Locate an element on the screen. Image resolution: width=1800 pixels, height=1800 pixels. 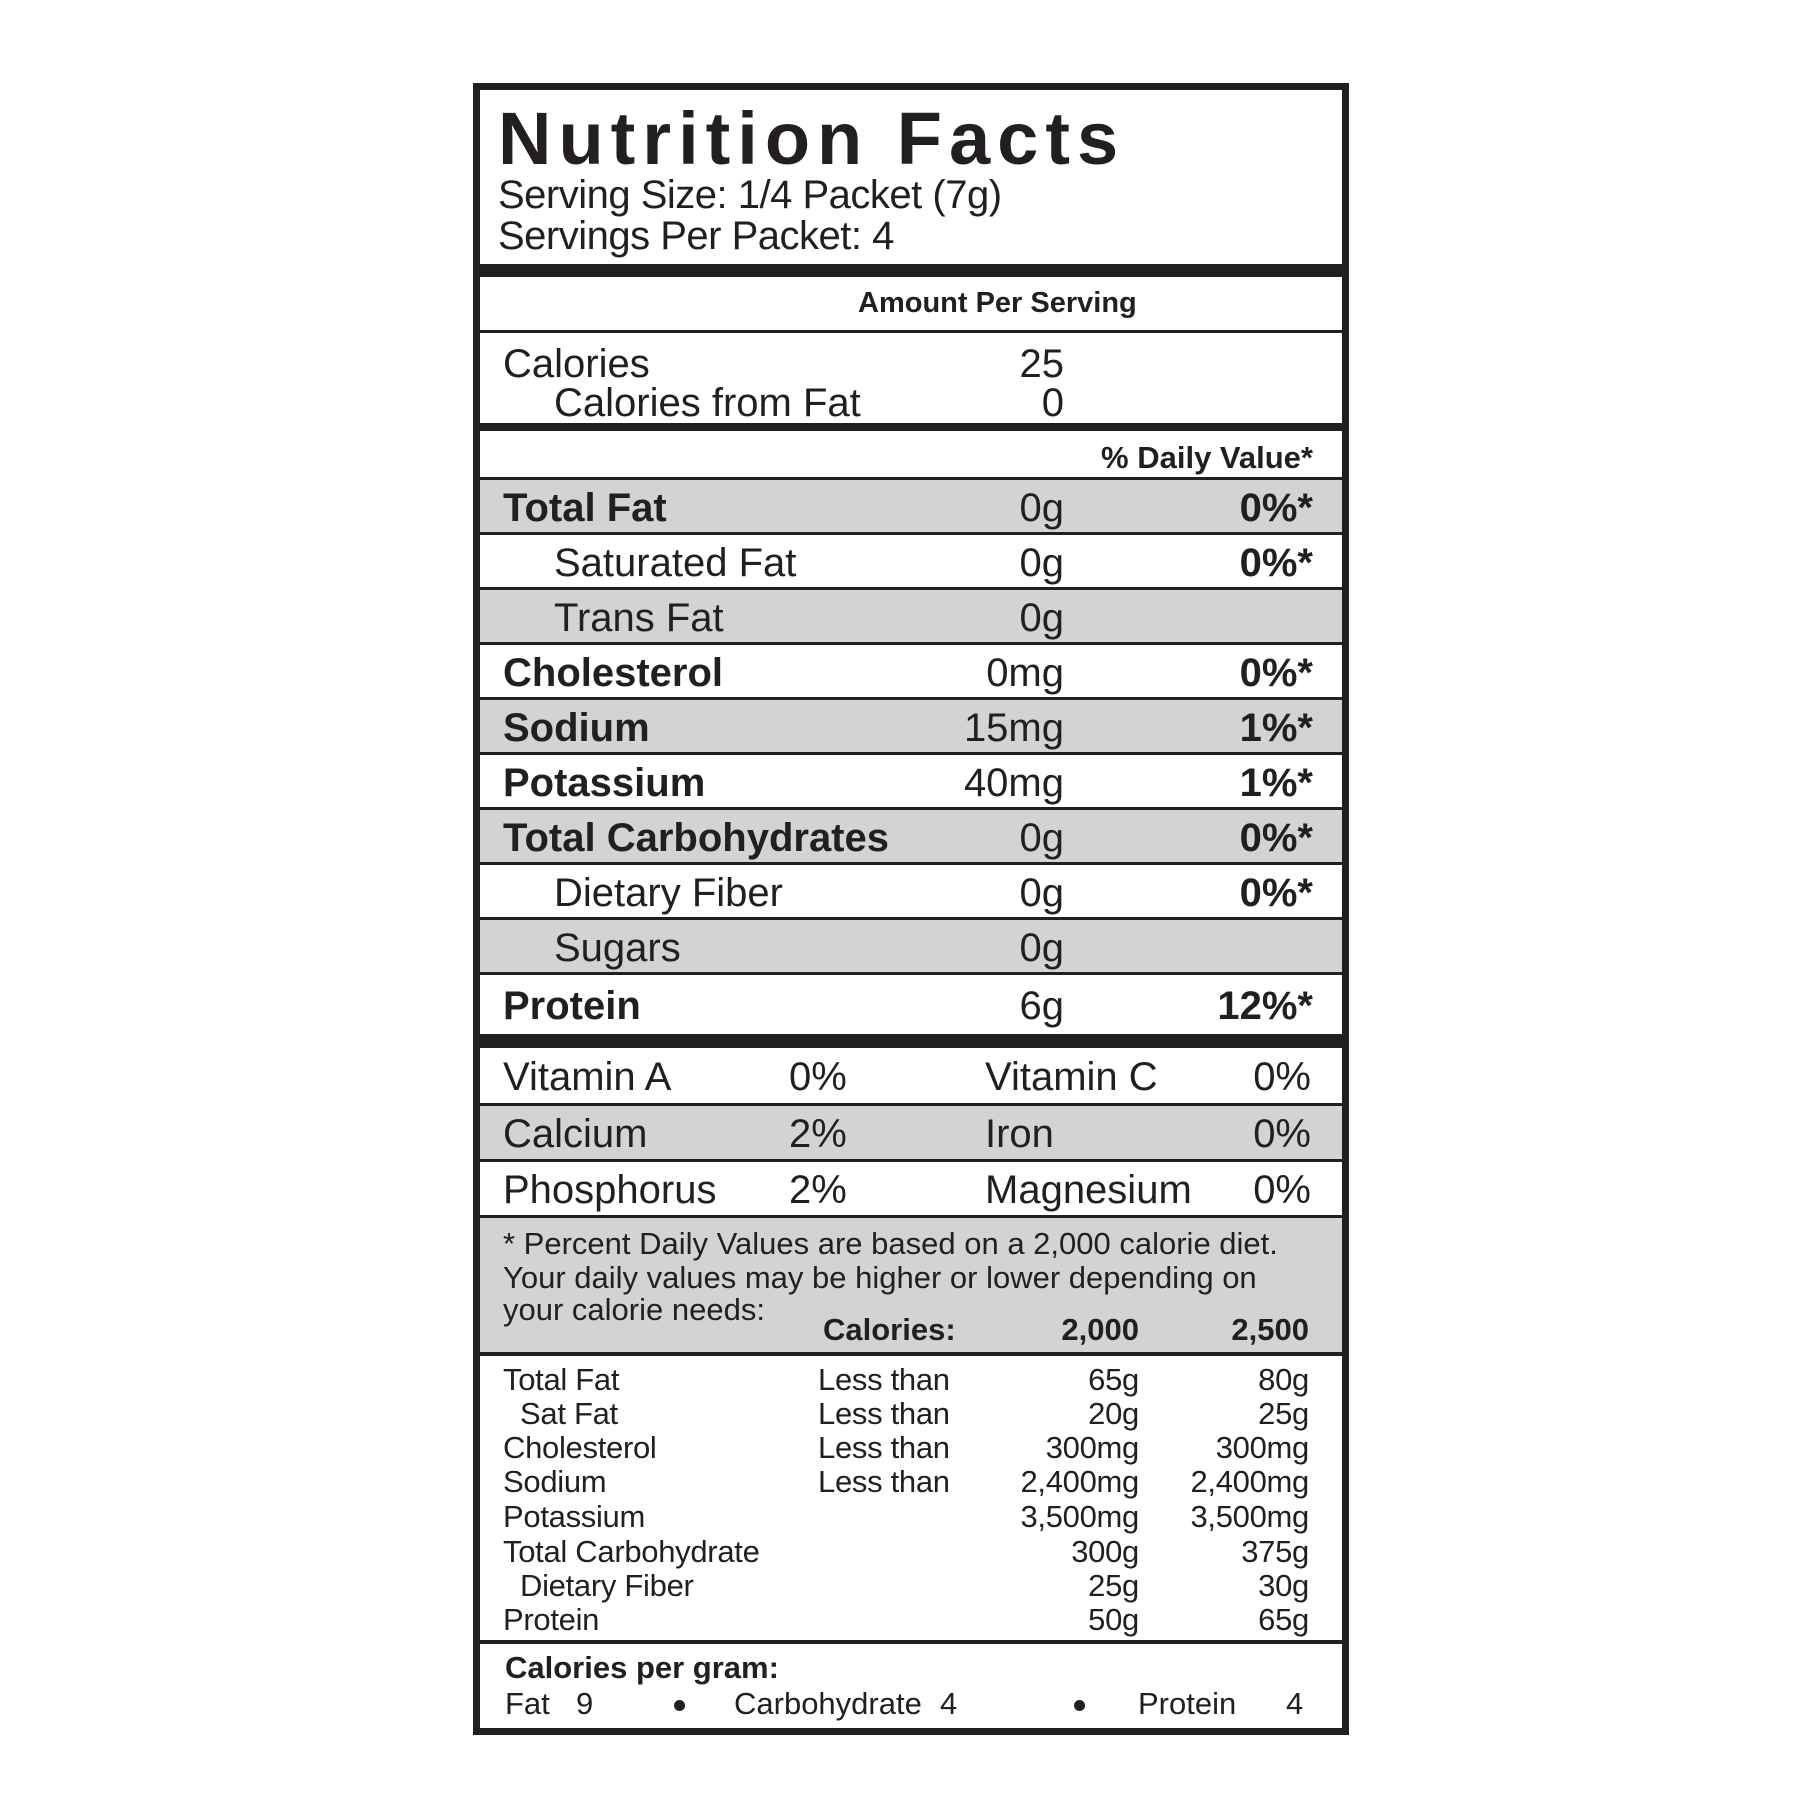
vitamin-left-label: Calcium is located at coordinates (575, 1134).